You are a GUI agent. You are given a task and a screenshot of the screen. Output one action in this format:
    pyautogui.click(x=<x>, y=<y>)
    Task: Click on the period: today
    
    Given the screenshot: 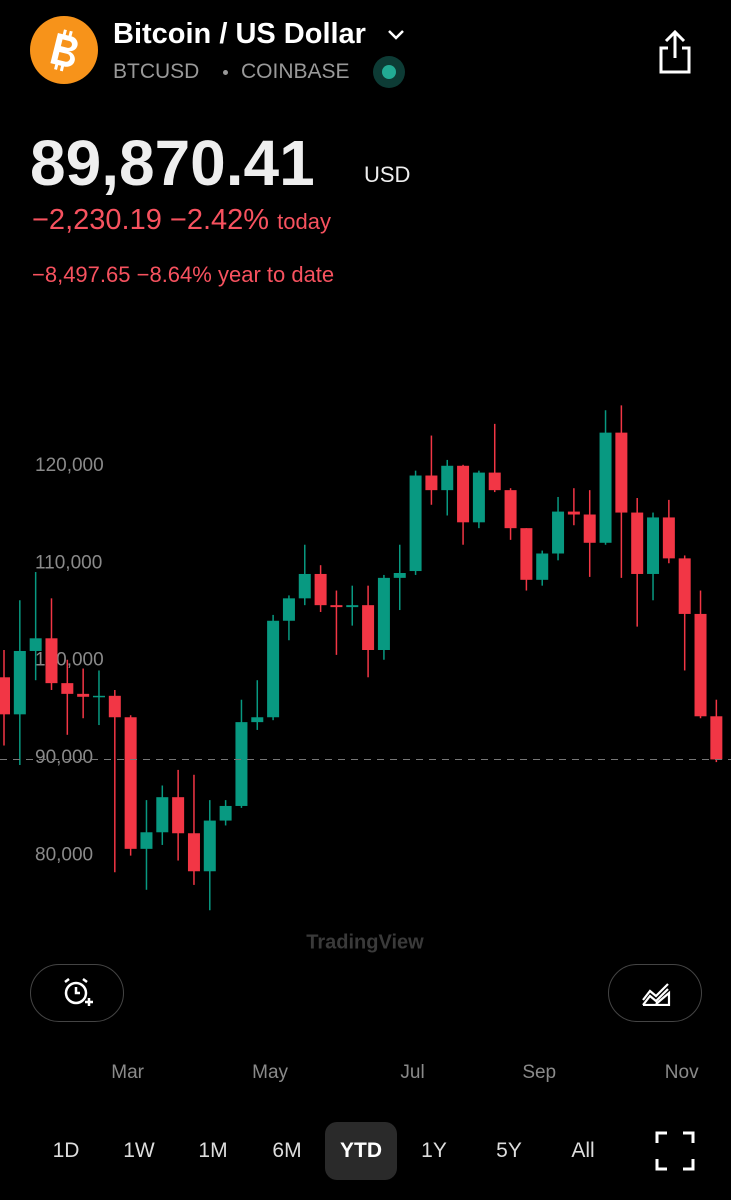 What is the action you would take?
    pyautogui.click(x=304, y=221)
    